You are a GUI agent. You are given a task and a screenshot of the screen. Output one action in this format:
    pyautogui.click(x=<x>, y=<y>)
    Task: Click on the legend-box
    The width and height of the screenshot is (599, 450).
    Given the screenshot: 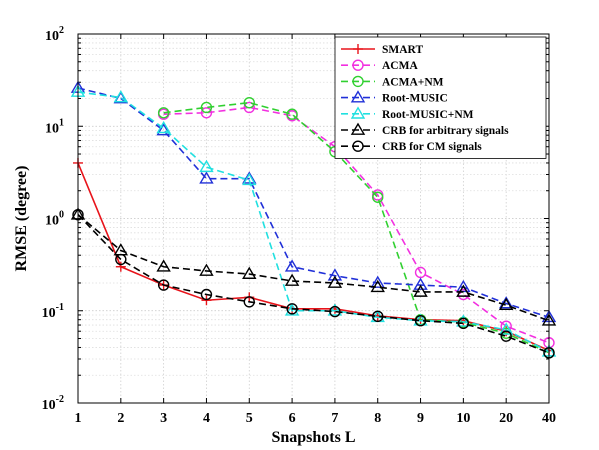 What is the action you would take?
    pyautogui.click(x=440, y=97)
    